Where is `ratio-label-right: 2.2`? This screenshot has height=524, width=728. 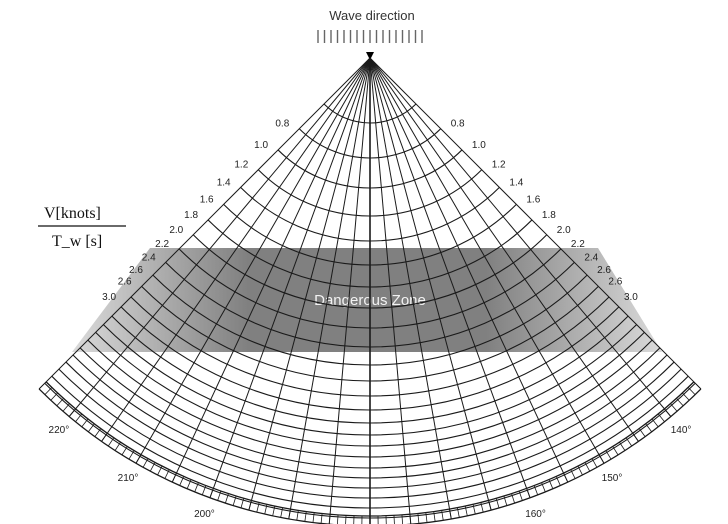
ratio-label-right: 2.2 is located at coordinates (578, 244).